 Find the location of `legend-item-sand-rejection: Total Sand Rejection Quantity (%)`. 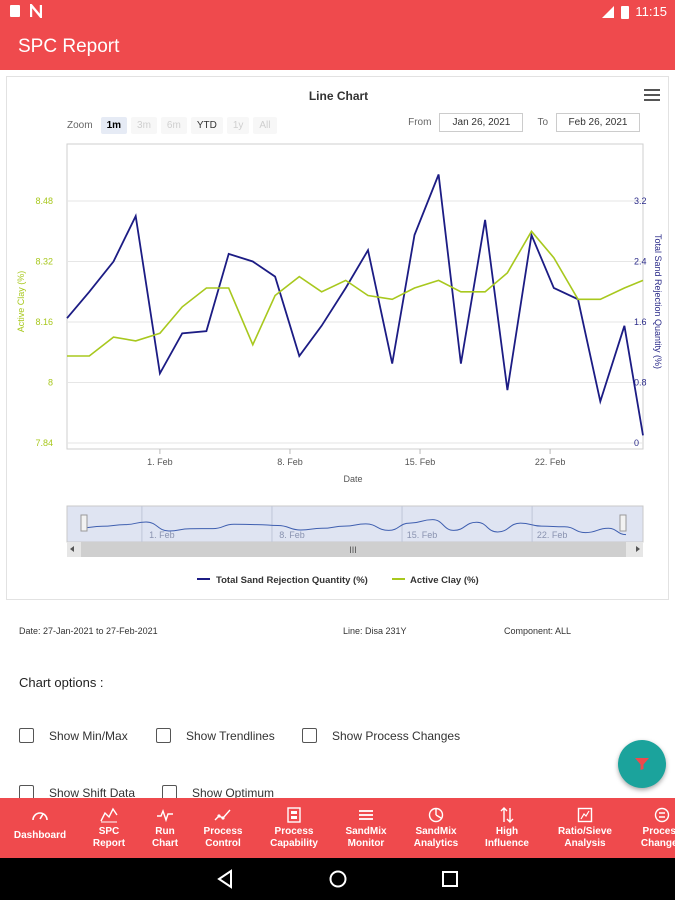

legend-item-sand-rejection: Total Sand Rejection Quantity (%) is located at coordinates (292, 580).